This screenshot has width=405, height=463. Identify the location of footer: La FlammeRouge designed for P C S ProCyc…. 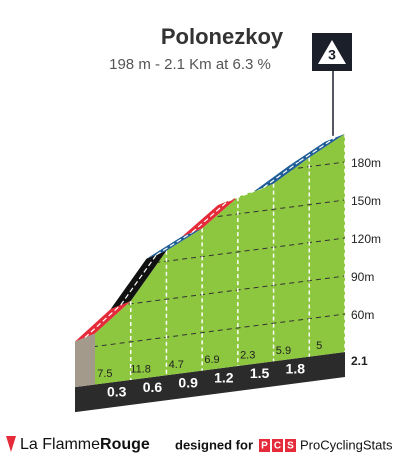
(199, 444).